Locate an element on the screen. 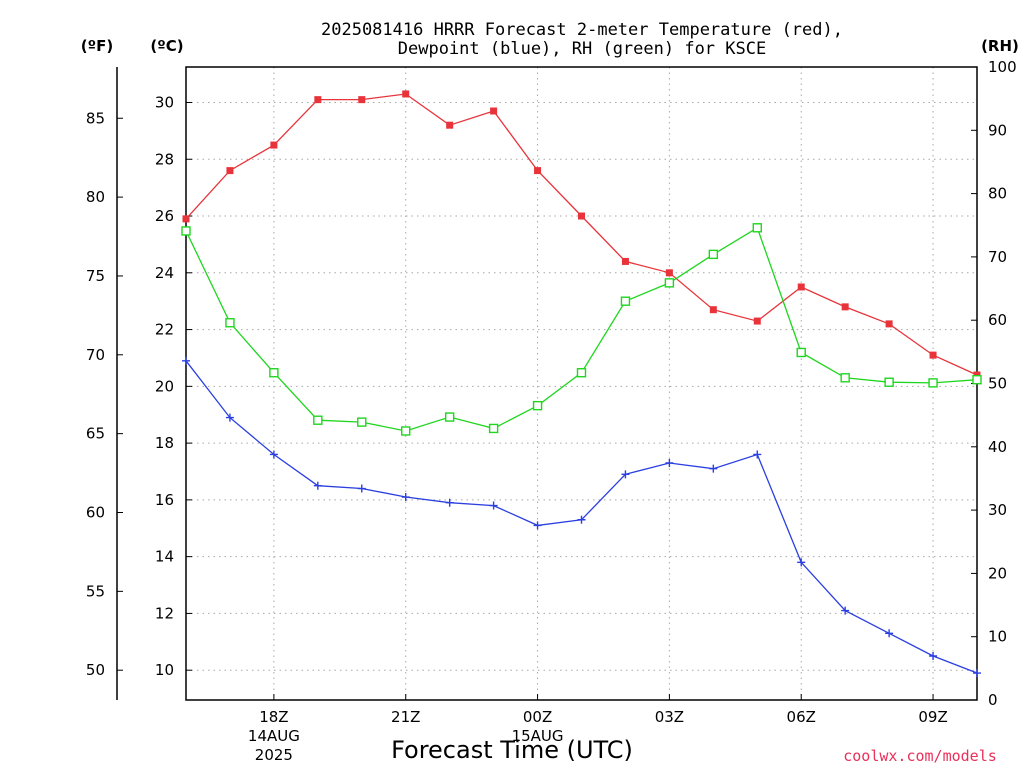 The image size is (1024, 768). fahrenheit-tick-label: 50 is located at coordinates (95, 670).